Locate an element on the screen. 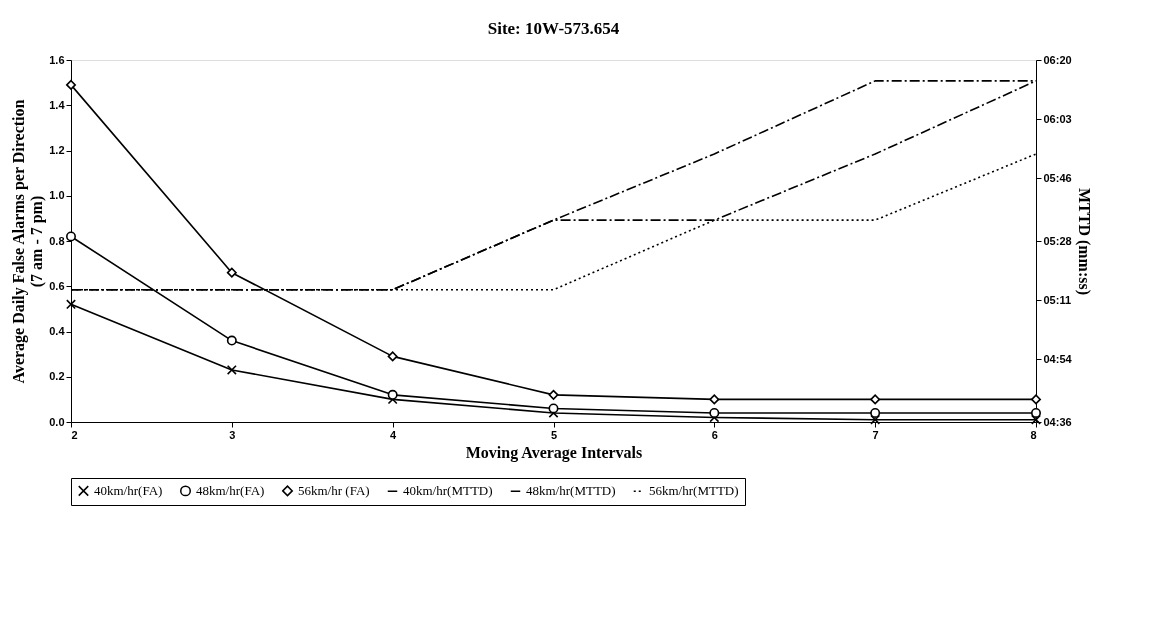 The width and height of the screenshot is (1168, 636). legend-label: 40km/hr(FA) is located at coordinates (128, 490).